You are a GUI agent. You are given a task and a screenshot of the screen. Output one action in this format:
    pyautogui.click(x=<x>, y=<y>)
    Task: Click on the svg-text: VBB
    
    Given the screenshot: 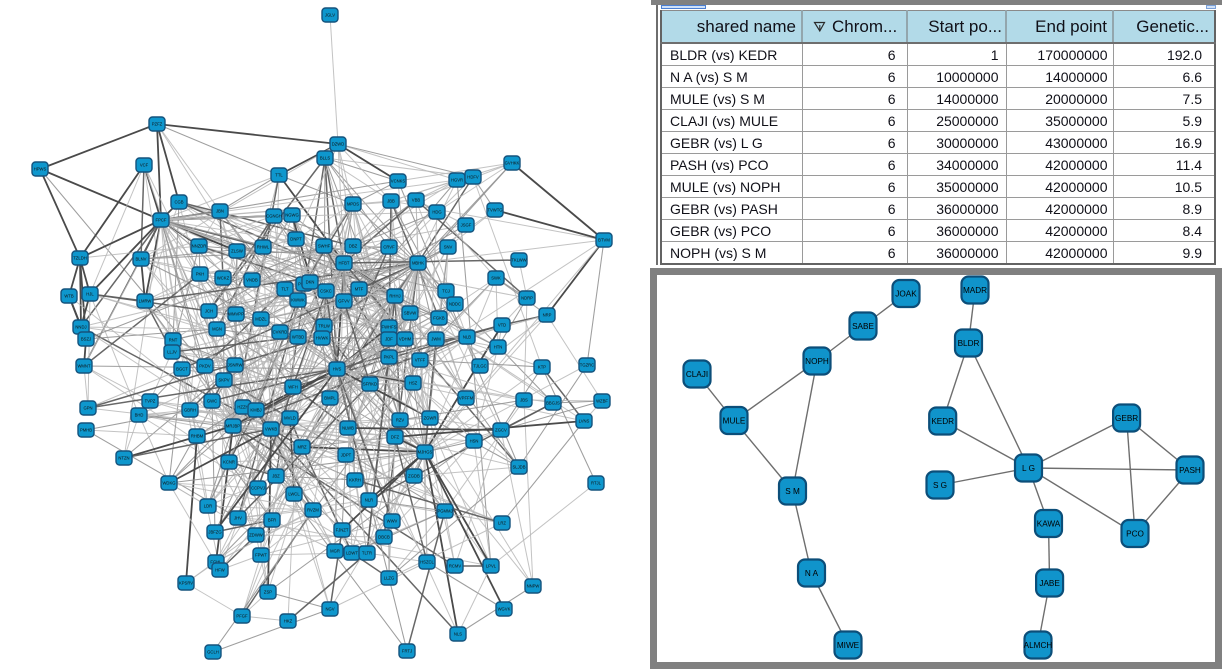 What is the action you would take?
    pyautogui.click(x=416, y=200)
    